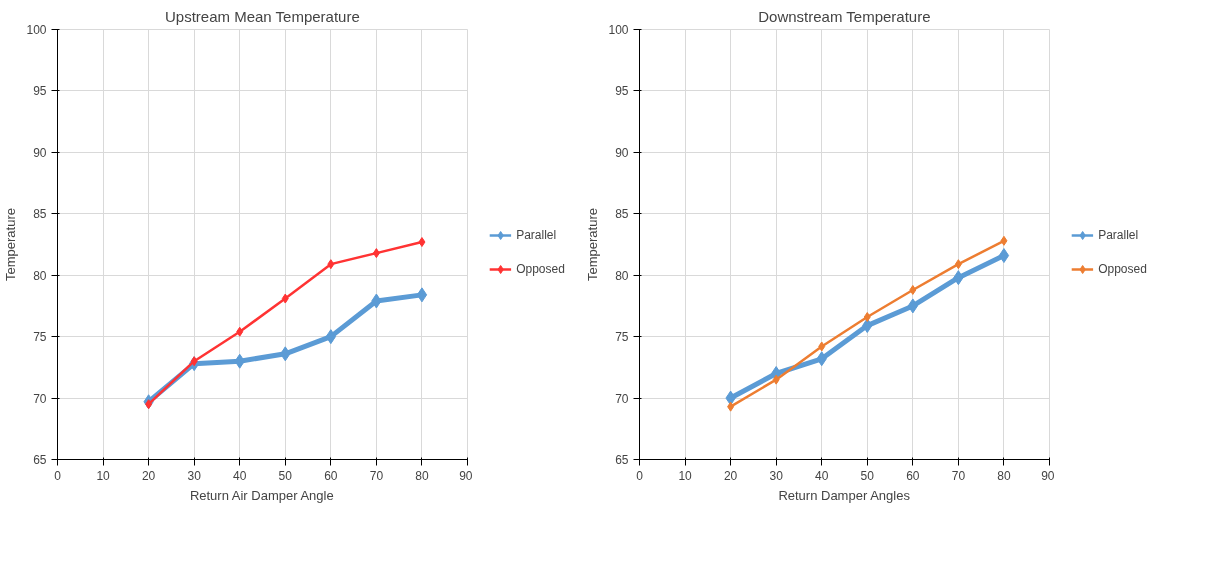 The image size is (1217, 576). Describe the element at coordinates (844, 16) in the screenshot. I see `chart-title: Downstream Temperature` at that location.